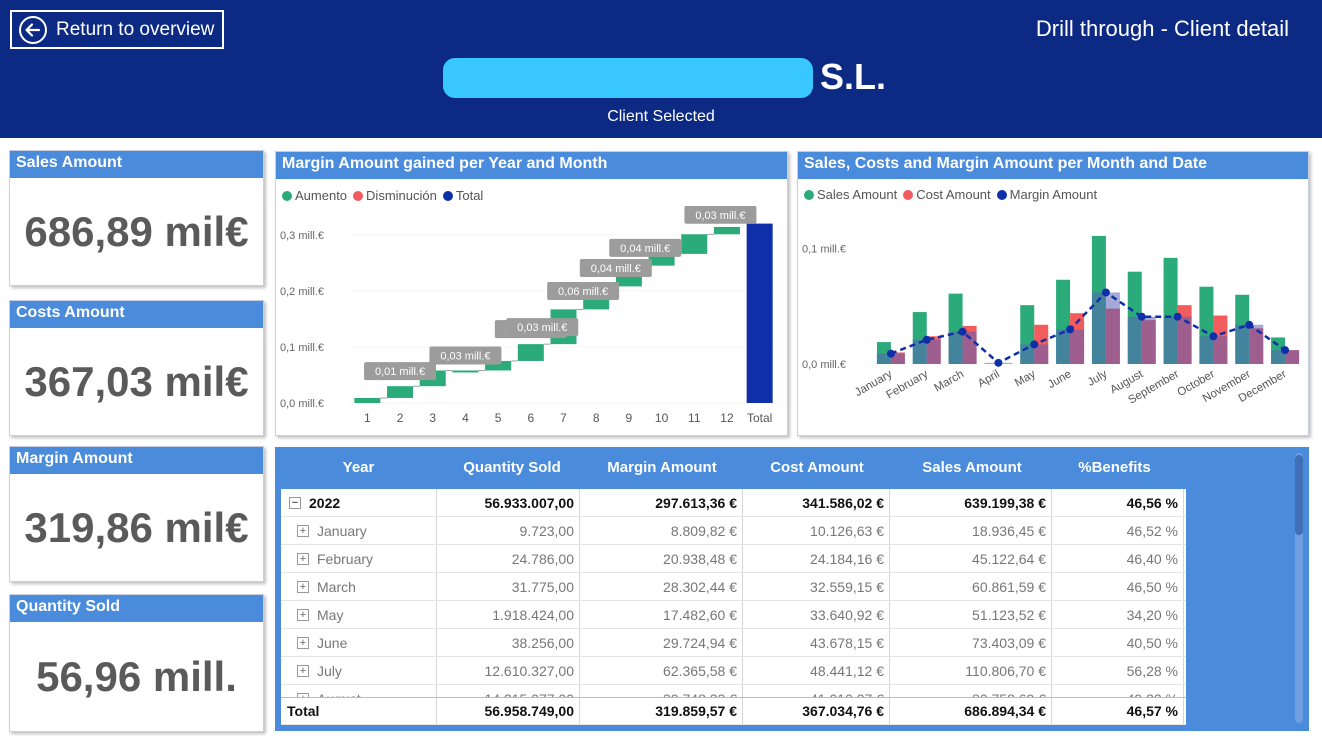 The image size is (1322, 742). I want to click on value-cell: 8.809,82 €, so click(661, 530).